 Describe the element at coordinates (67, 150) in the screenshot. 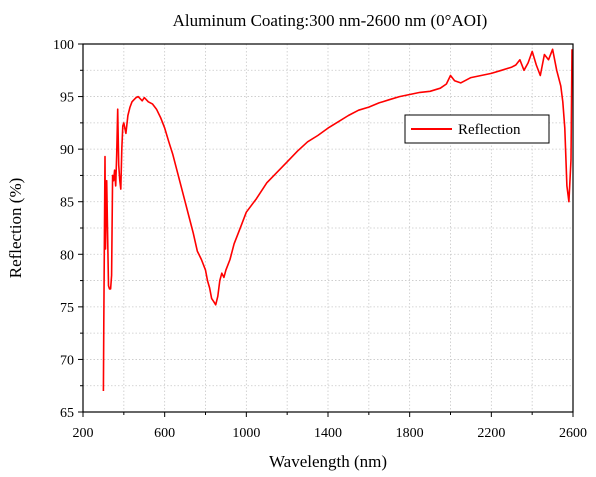

I see `y-tick-label: 90` at that location.